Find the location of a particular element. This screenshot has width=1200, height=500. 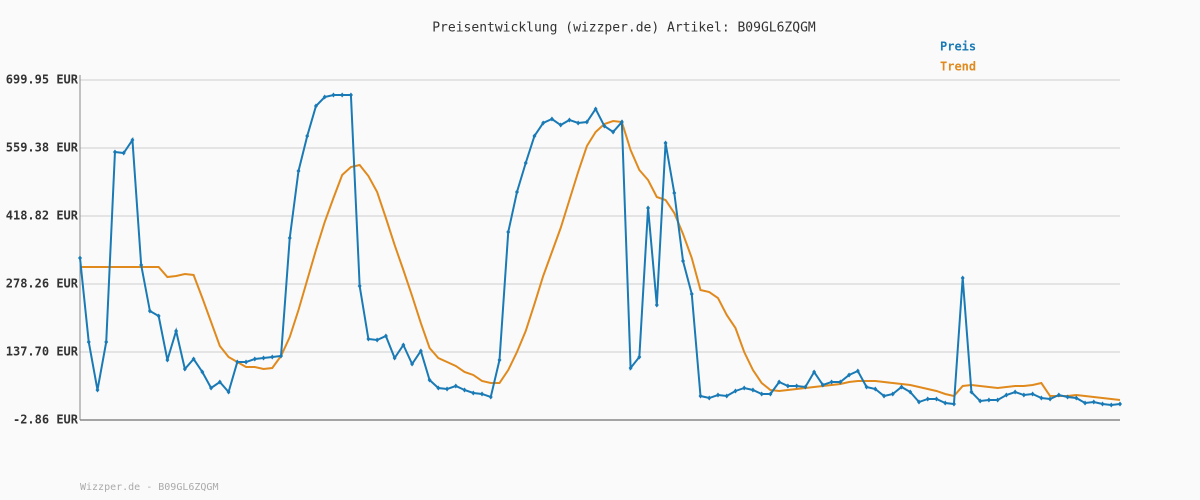

y-tick-label: -2.86 EUR is located at coordinates (46, 420).